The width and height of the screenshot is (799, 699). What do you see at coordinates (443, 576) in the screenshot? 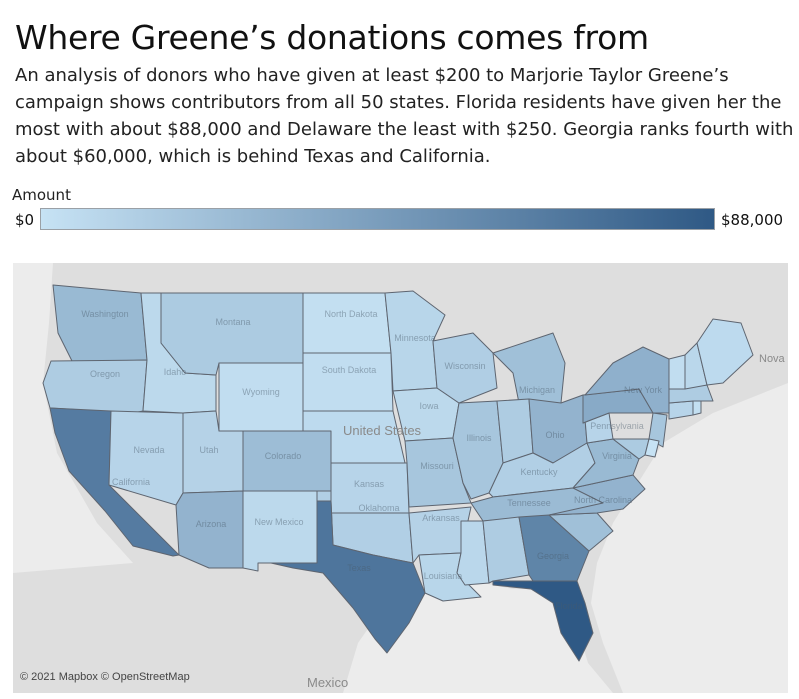
I see `state-label-louisiana: Louisiana` at bounding box center [443, 576].